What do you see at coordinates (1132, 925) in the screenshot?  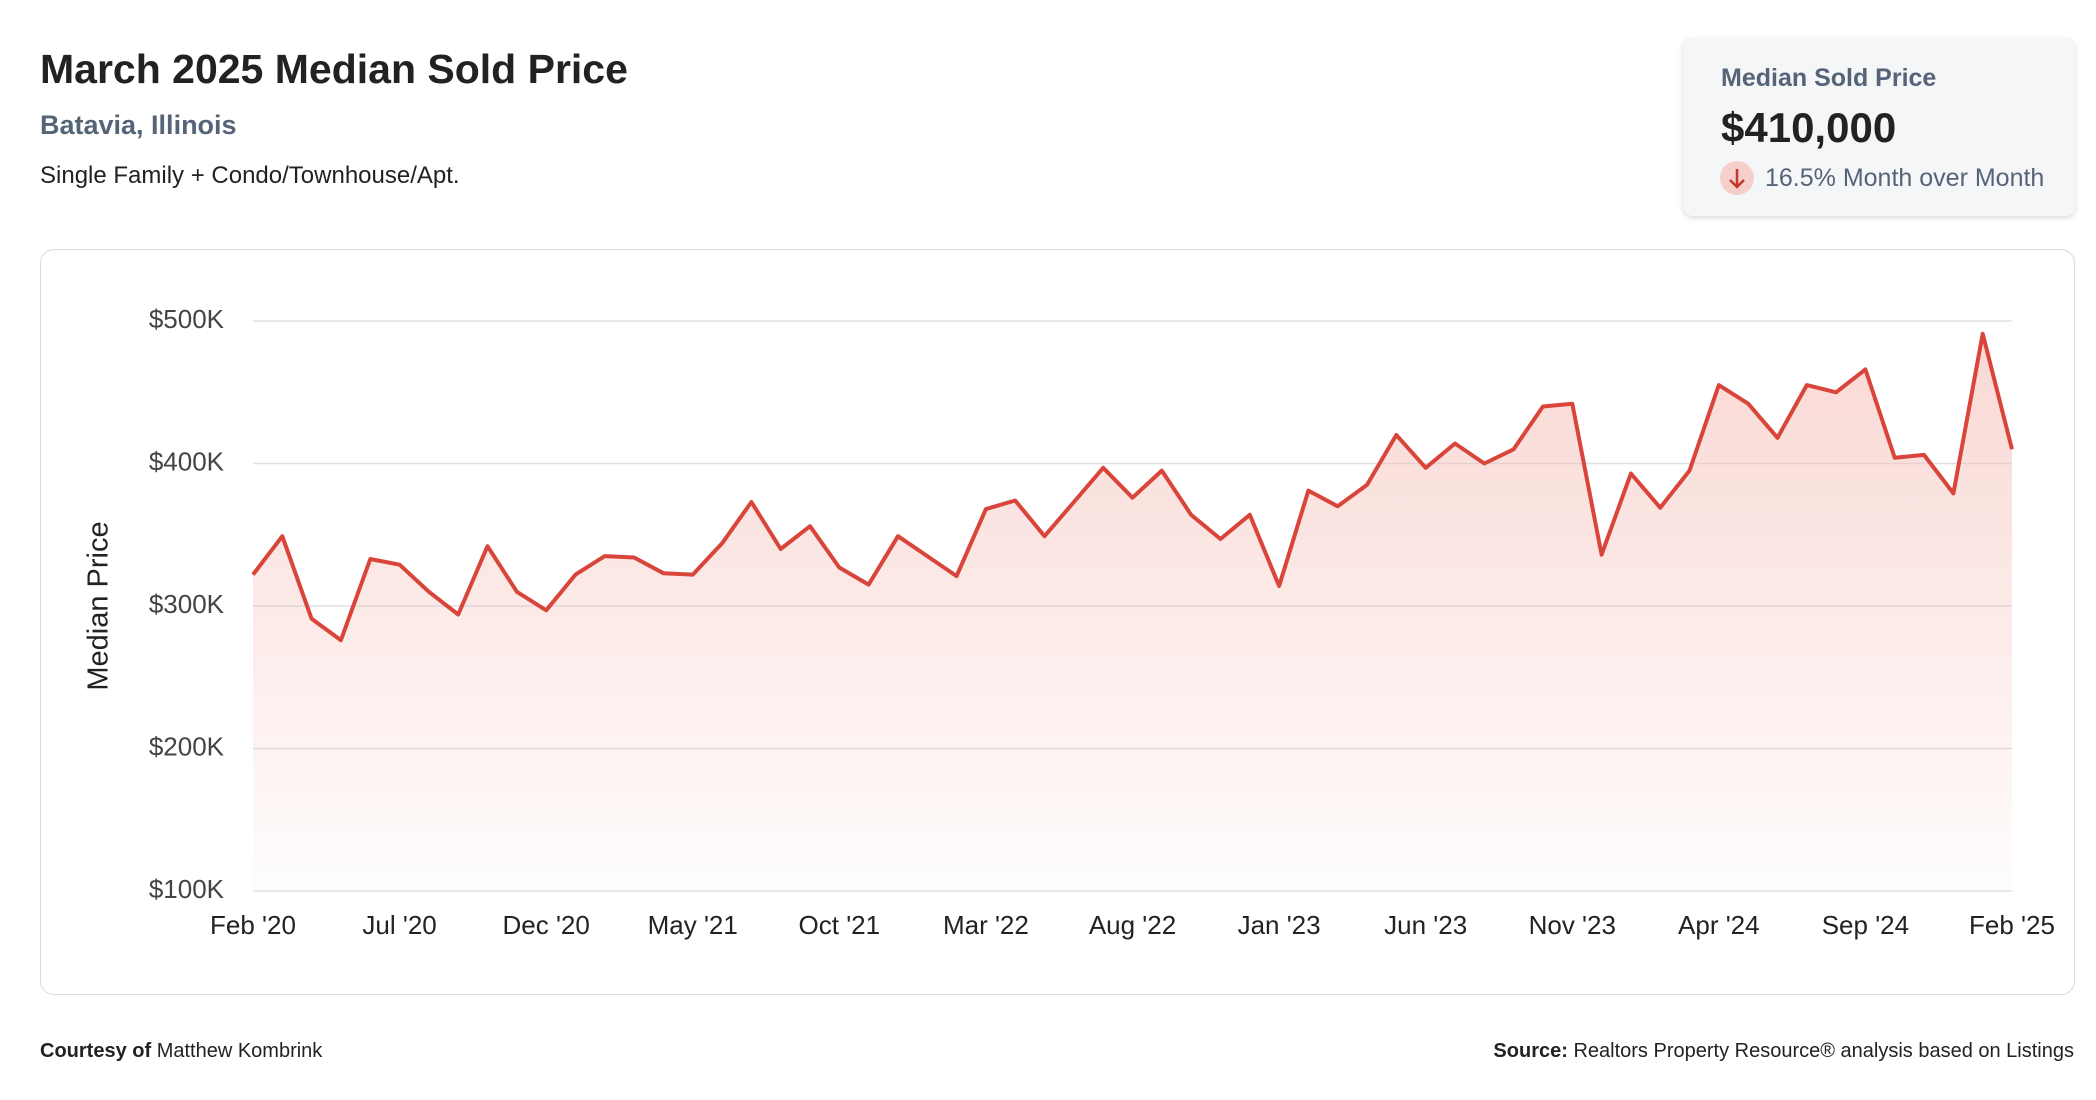 I see `x-tick-label: Aug '22` at bounding box center [1132, 925].